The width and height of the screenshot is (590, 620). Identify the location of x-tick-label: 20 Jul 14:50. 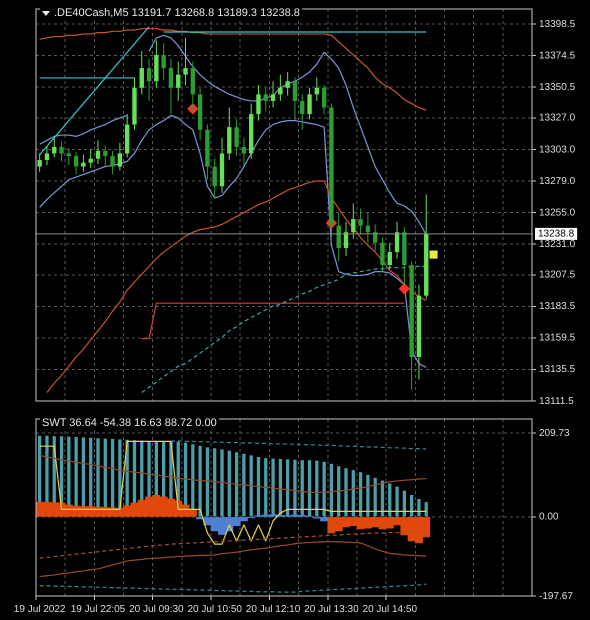
(390, 609).